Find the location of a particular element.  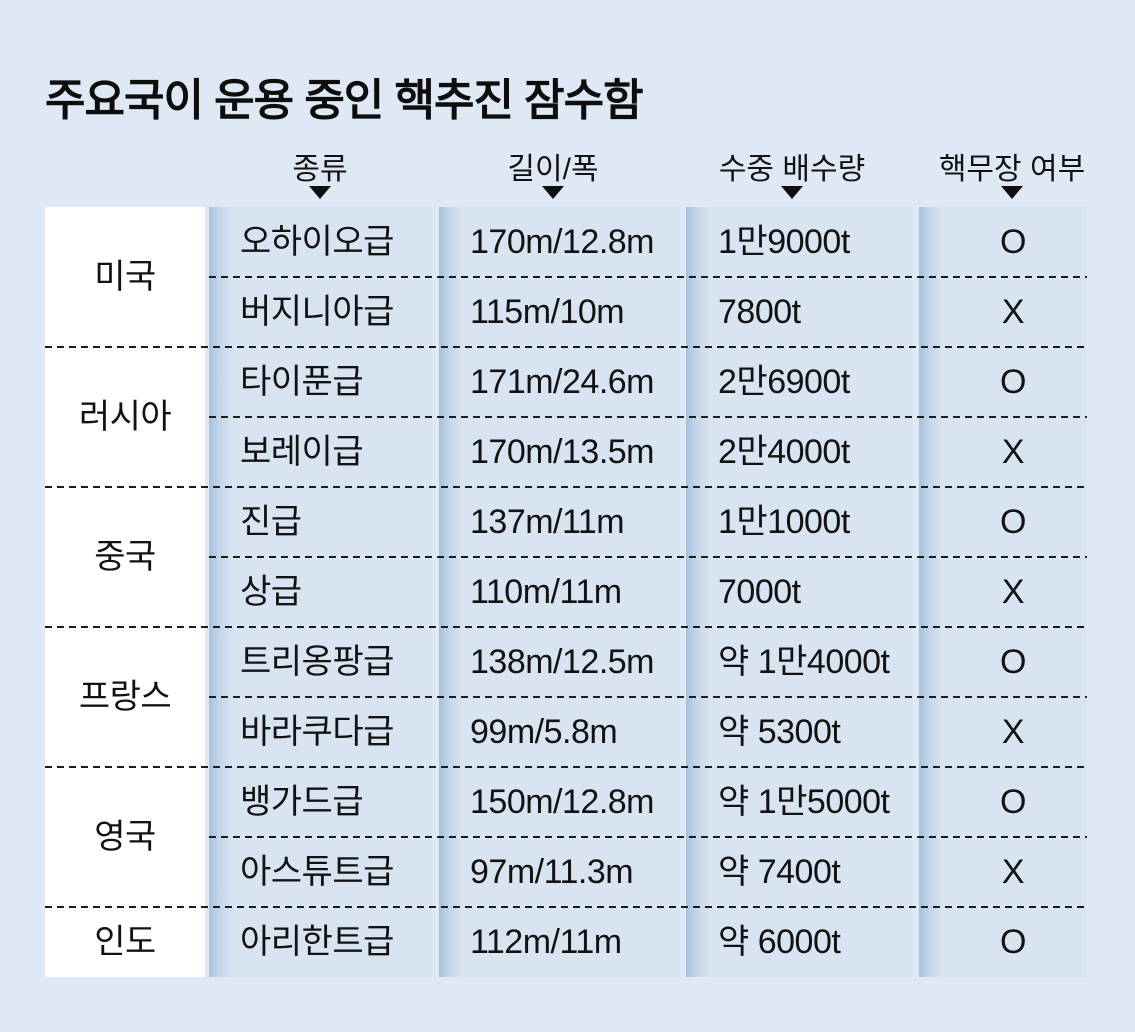

cell-length-width: 99m/5.8m is located at coordinates (544, 732).